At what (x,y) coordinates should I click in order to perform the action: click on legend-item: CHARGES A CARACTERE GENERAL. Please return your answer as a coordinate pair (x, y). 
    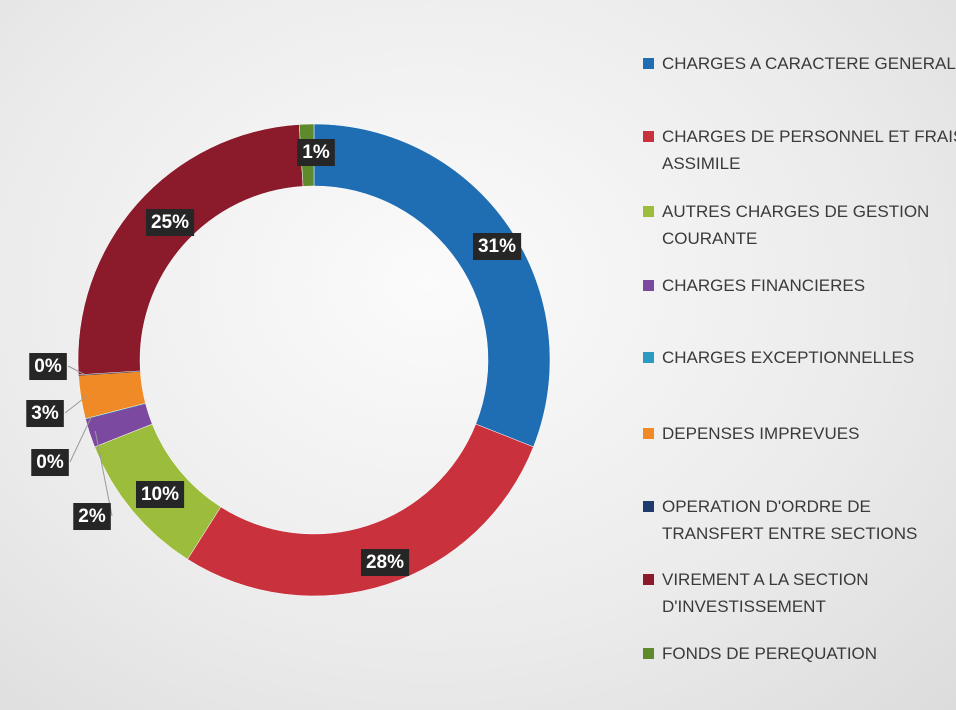
    Looking at the image, I should click on (798, 63).